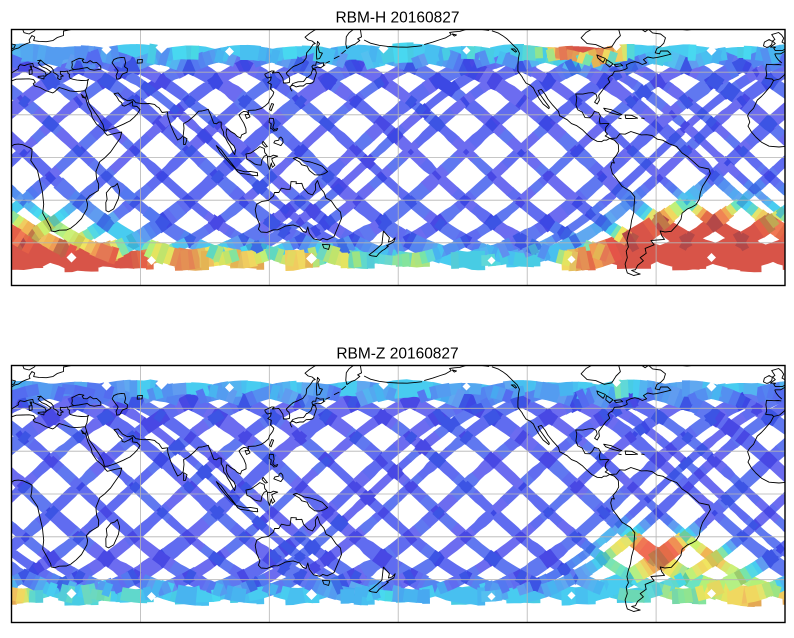  Describe the element at coordinates (397, 354) in the screenshot. I see `svg-text: RBM-Z 20160827` at that location.